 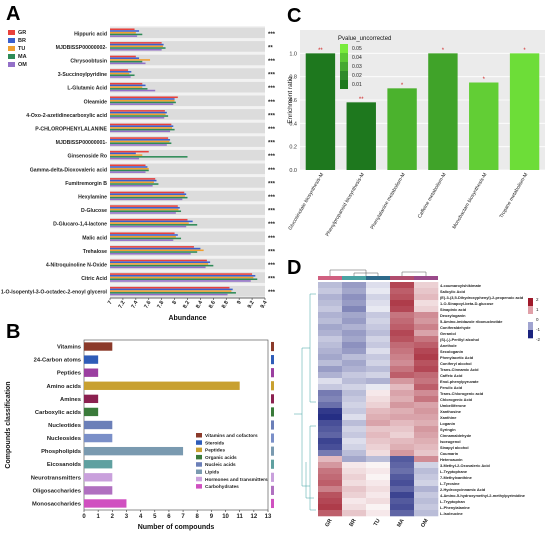 What do you see at coordinates (225, 305) in the screenshot?
I see `panel-a-x-tick-label: 8.8` at bounding box center [225, 305].